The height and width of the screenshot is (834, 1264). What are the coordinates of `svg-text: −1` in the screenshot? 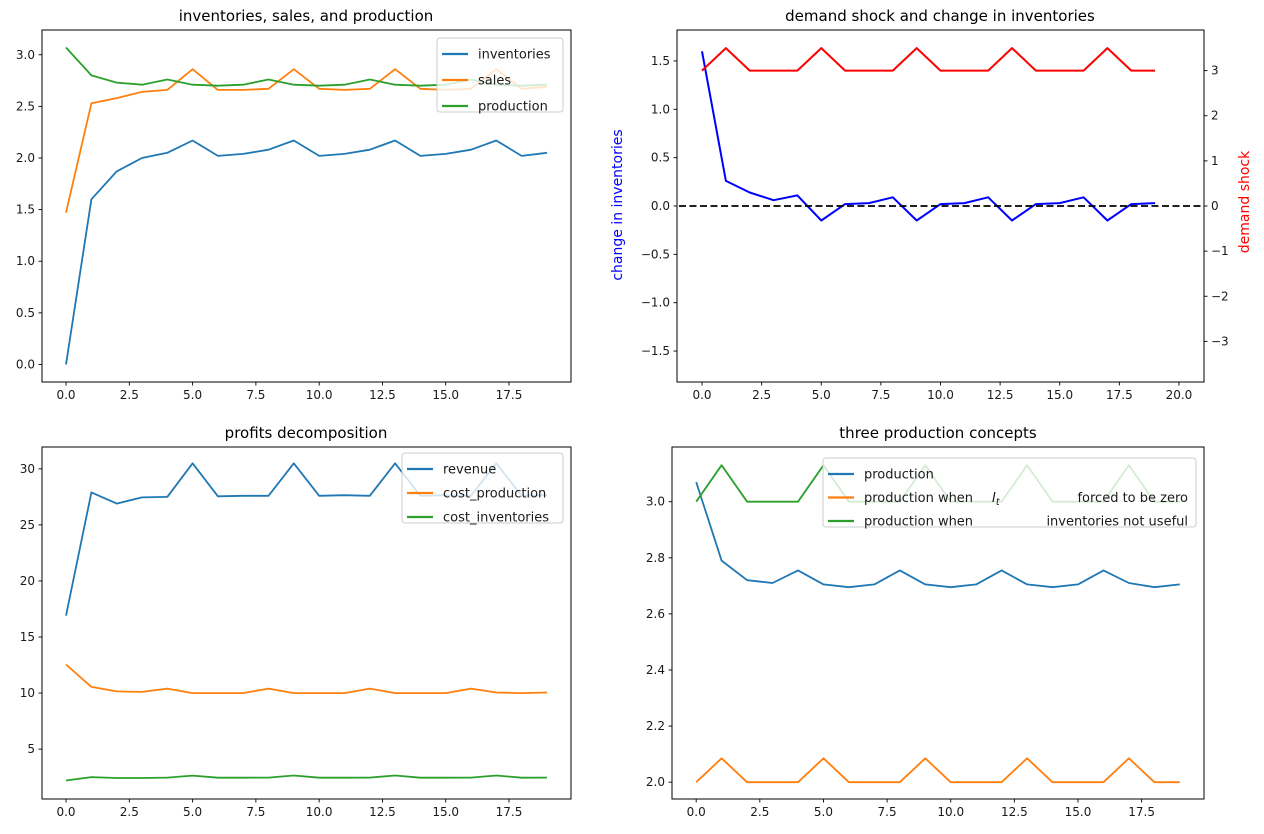 It's located at (1220, 251).